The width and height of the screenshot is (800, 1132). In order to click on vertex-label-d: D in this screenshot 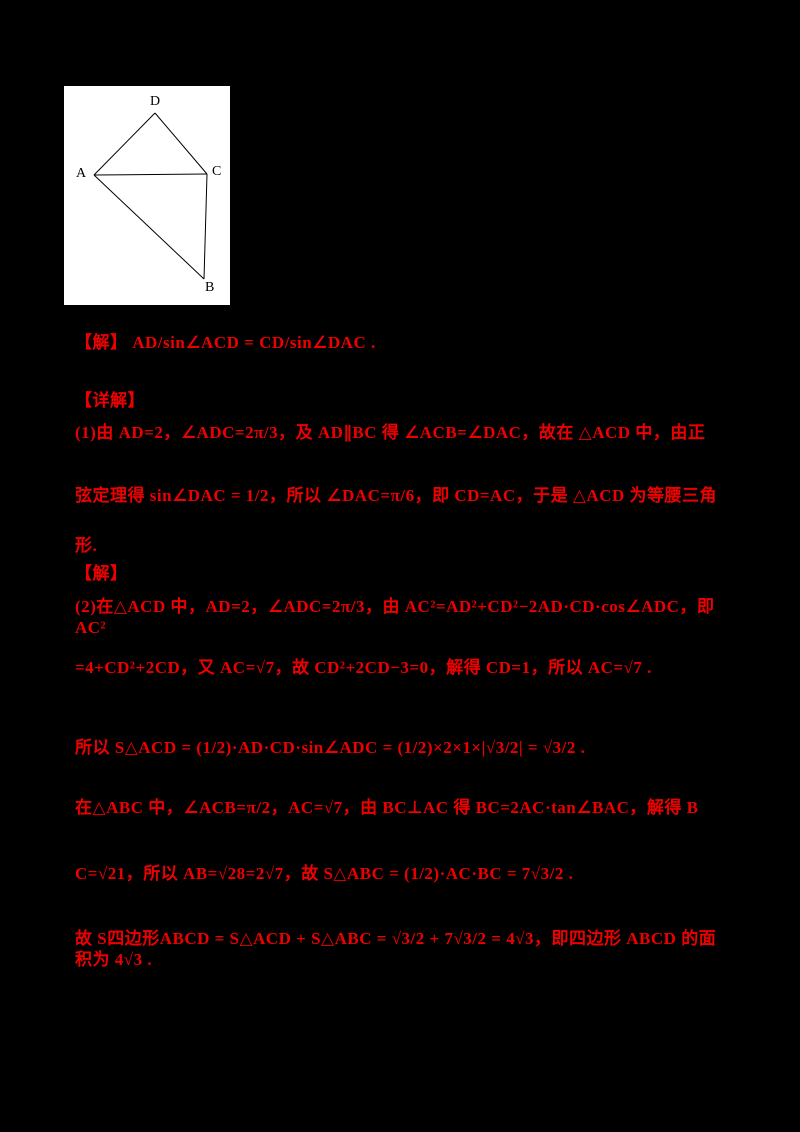, I will do `click(155, 101)`.